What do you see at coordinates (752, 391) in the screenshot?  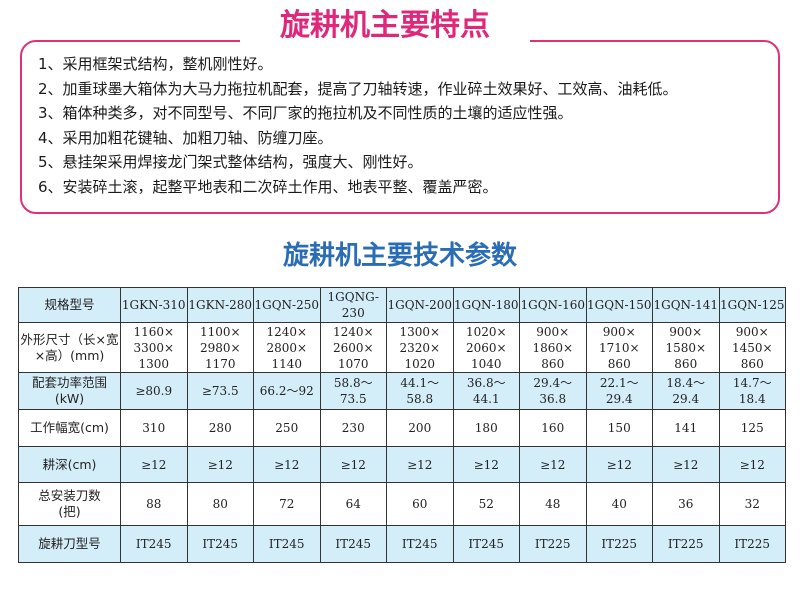 I see `table-cell: 14.7～ 18.4` at bounding box center [752, 391].